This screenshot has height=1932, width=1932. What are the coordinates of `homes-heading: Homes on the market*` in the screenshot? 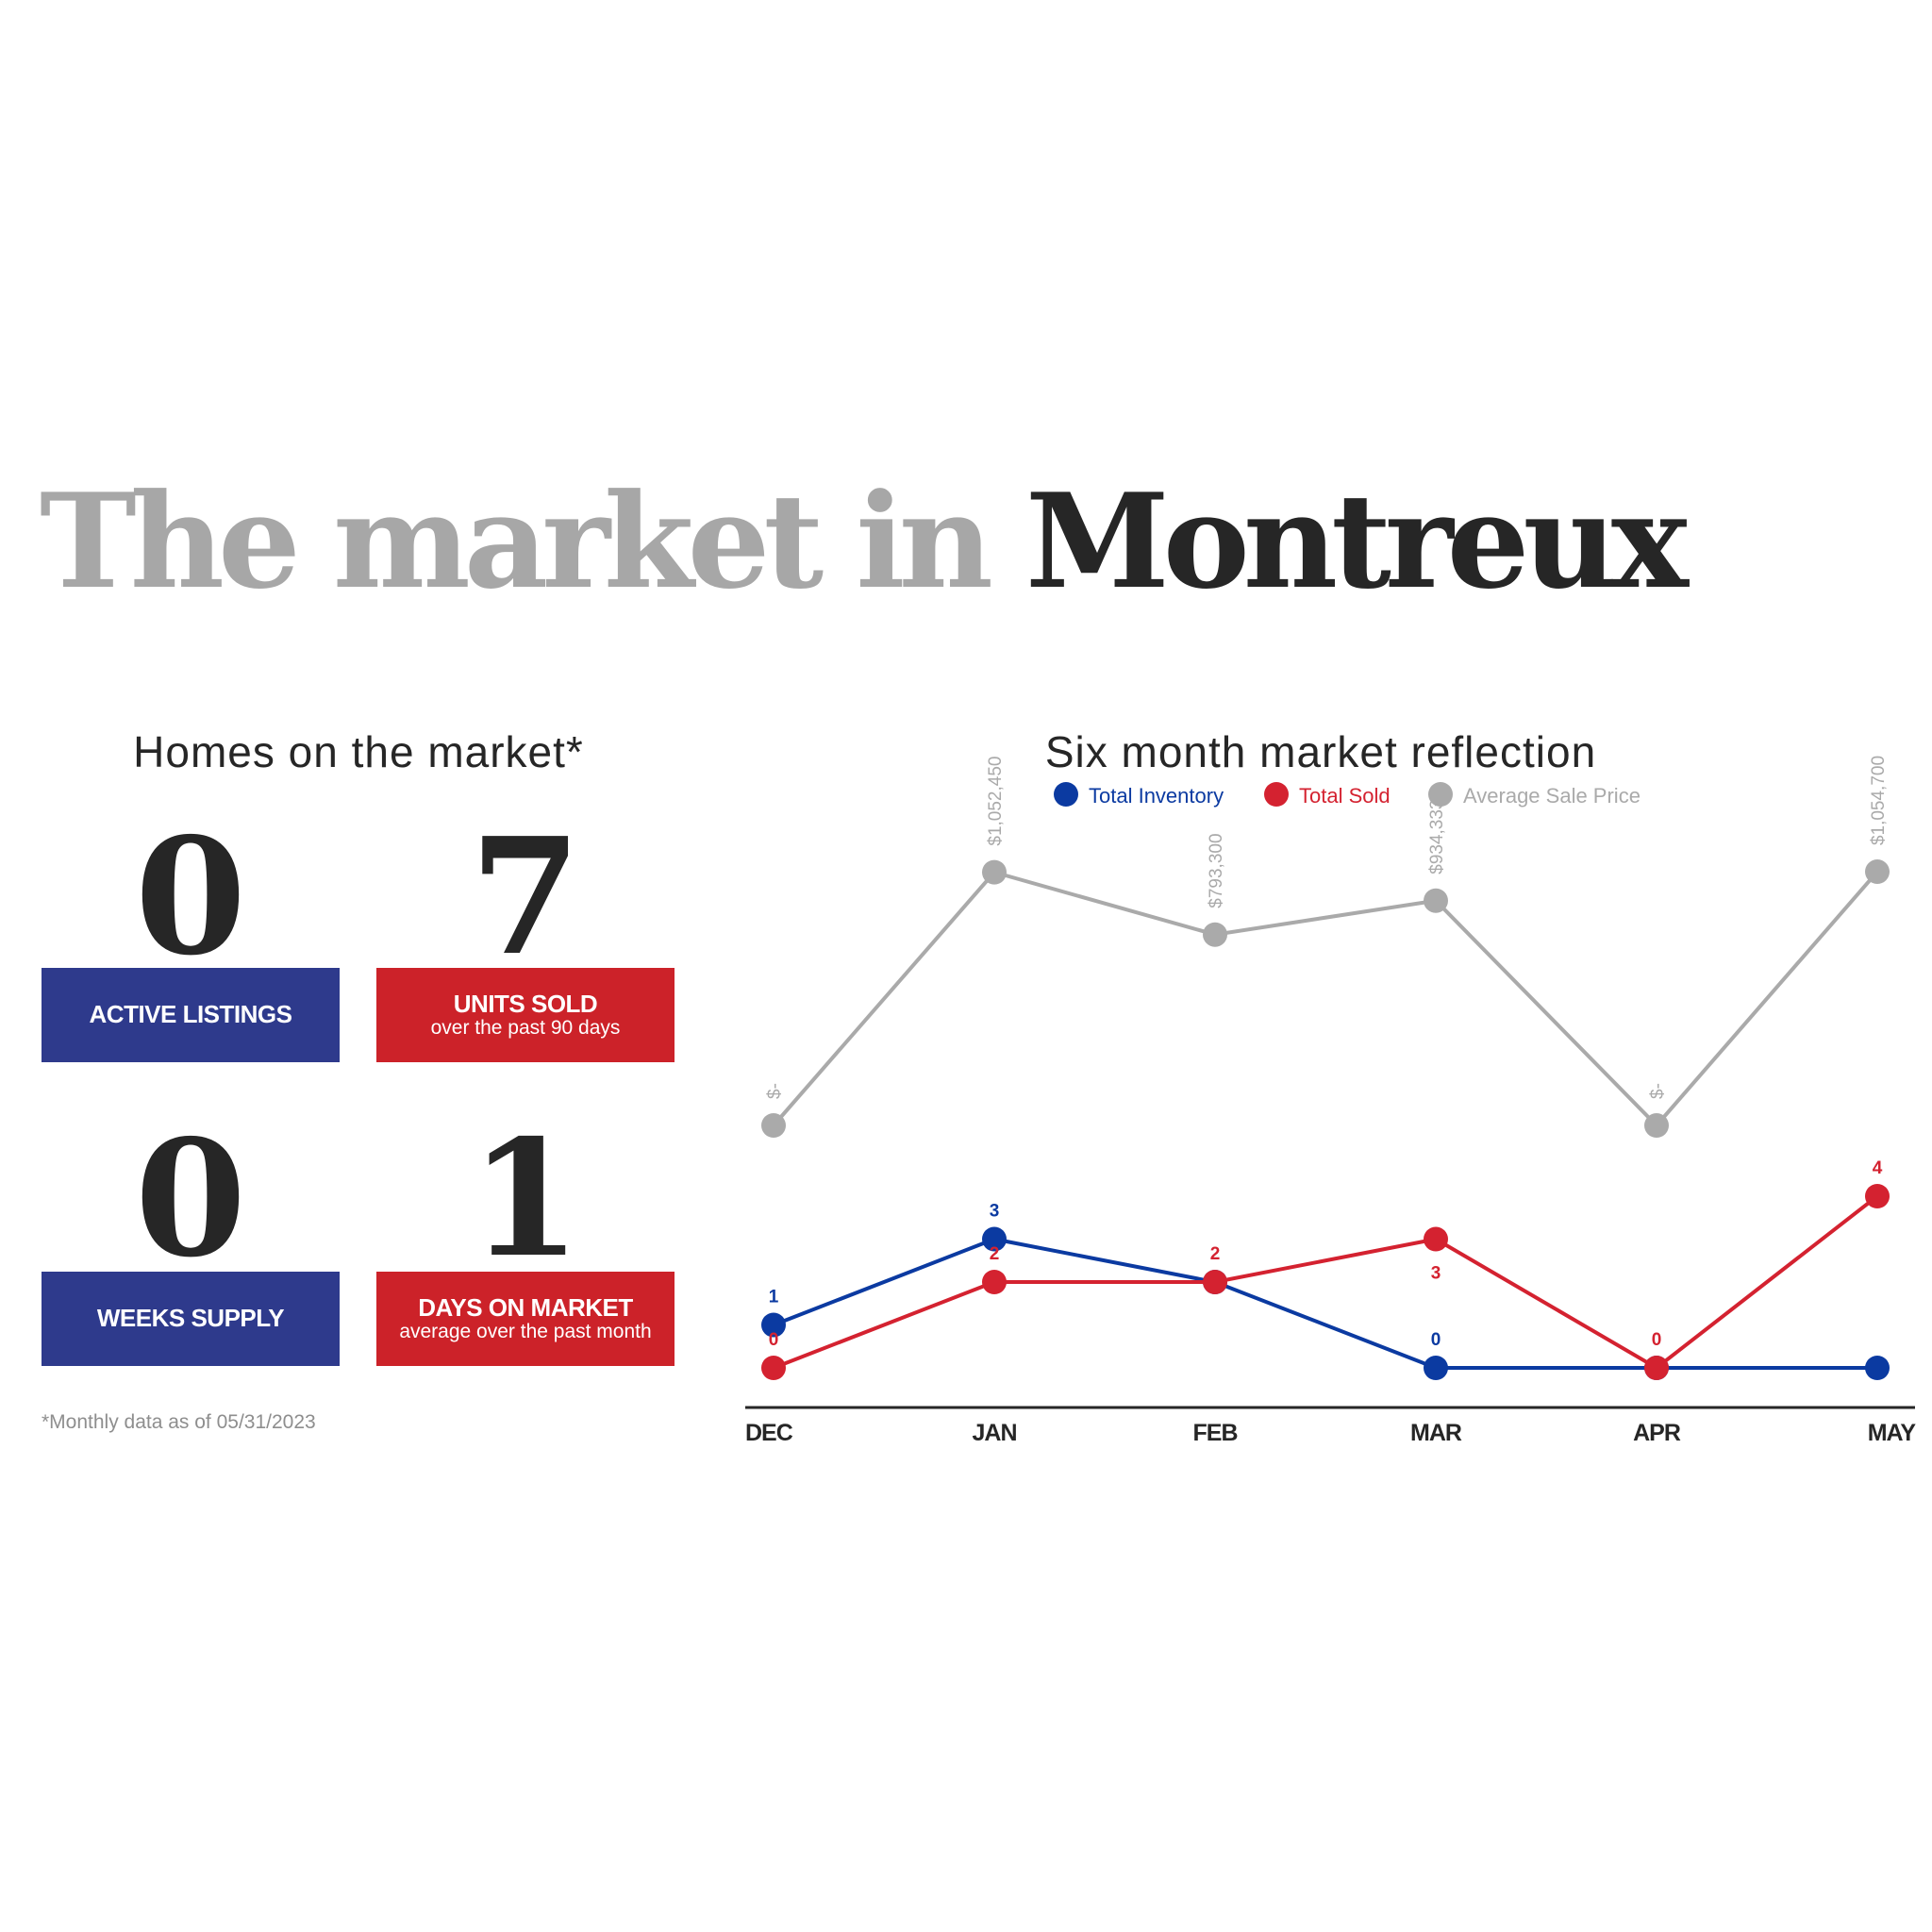 It's located at (358, 752).